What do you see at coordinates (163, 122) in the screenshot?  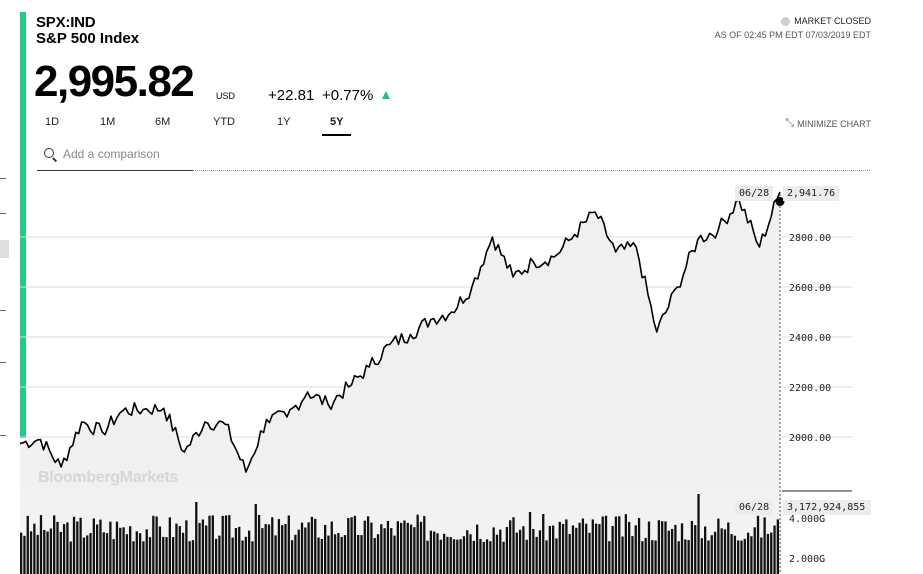 I see `tab-6m: 6M` at bounding box center [163, 122].